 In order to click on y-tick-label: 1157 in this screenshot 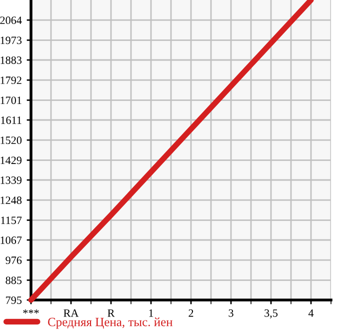, I will do `click(11, 220)`.